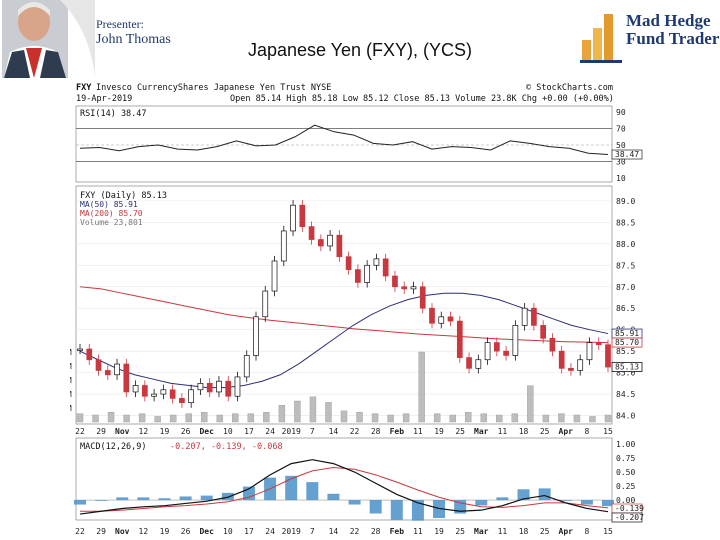 The height and width of the screenshot is (540, 720). Describe the element at coordinates (71, 394) in the screenshot. I see `volume-tick-label: 2M` at that location.